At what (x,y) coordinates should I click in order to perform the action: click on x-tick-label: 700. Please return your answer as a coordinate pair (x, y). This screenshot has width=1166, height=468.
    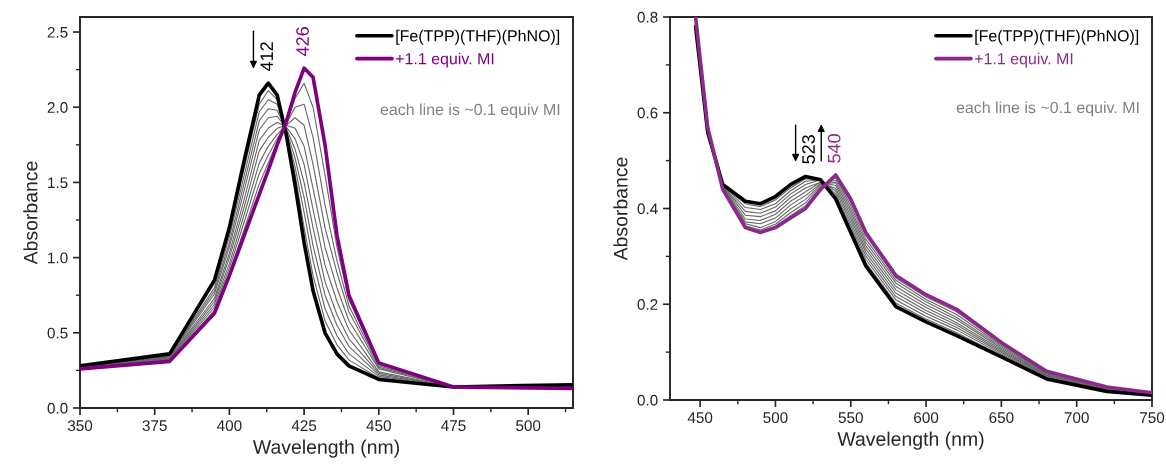
    Looking at the image, I should click on (1076, 418).